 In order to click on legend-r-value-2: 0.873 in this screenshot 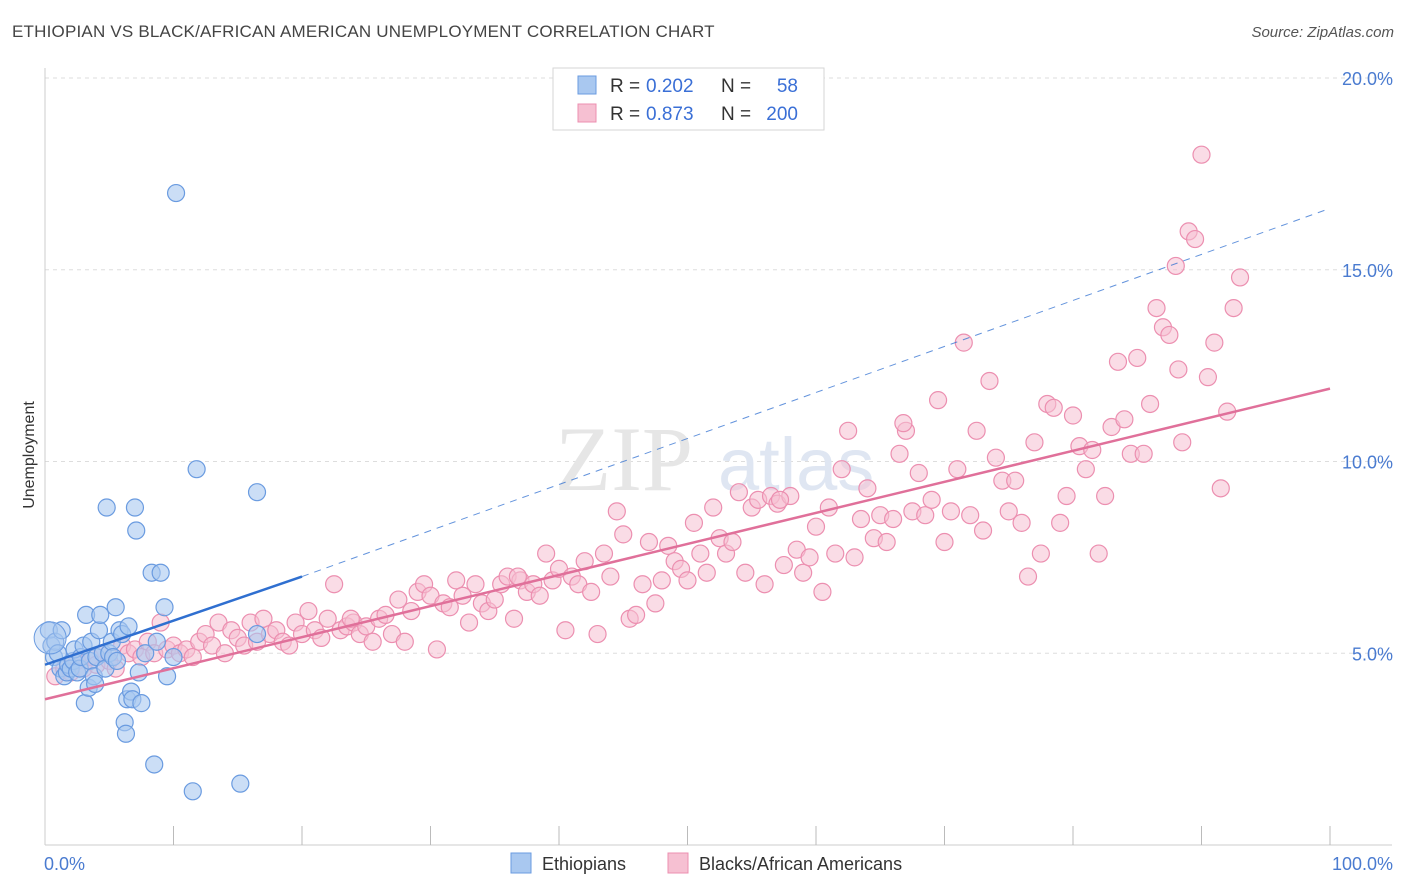, I will do `click(670, 114)`.